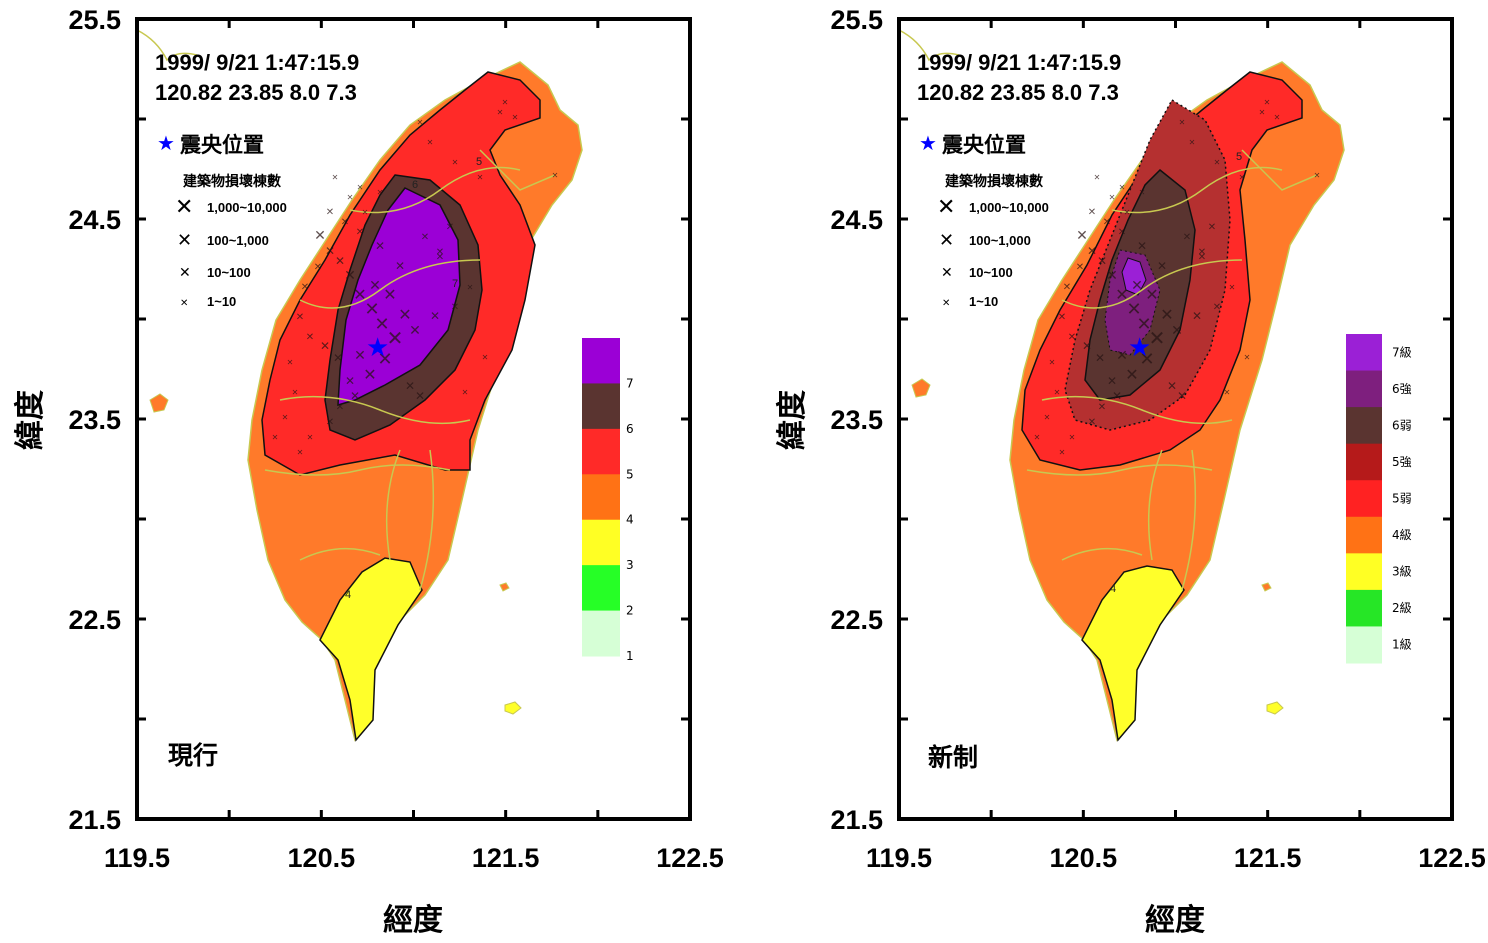 This screenshot has width=1488, height=943. I want to click on panel-label: 新制, so click(953, 757).